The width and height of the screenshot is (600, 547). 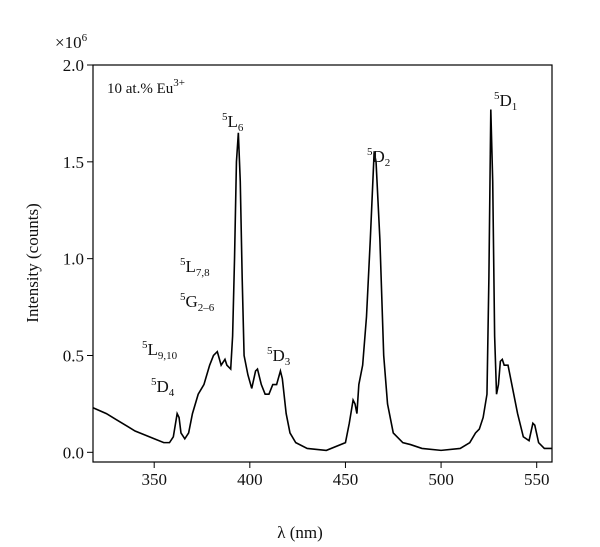 I want to click on annotation: 5D2, so click(x=378, y=157).